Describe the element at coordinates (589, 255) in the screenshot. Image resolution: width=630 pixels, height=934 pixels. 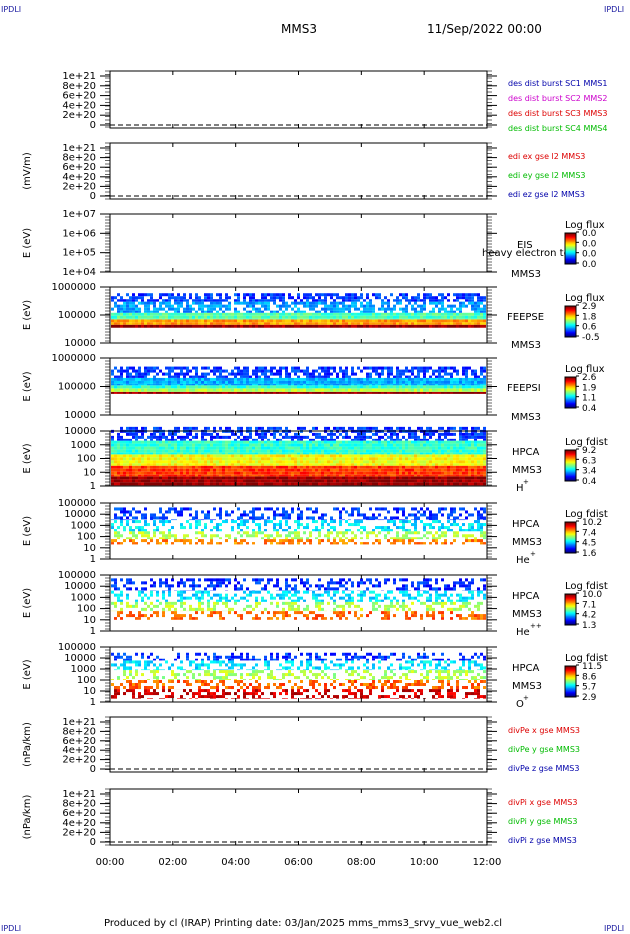
I see `colorbar-tick-label: 0.0` at that location.